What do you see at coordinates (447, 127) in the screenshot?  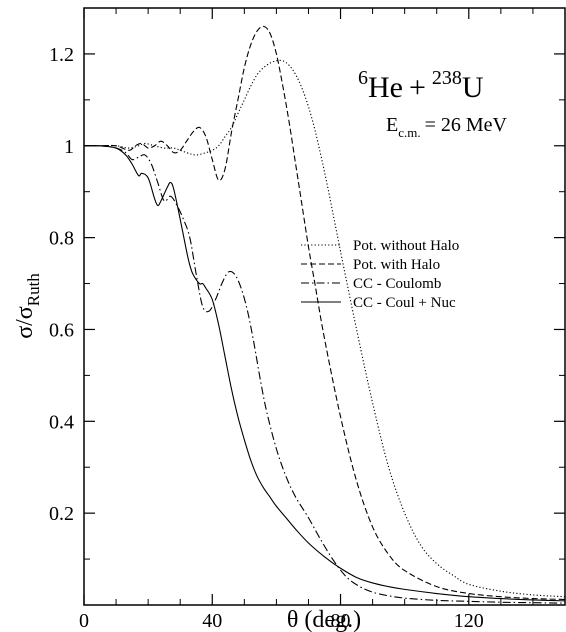 I see `energy-annotation: Ec.m. = 26 MeV` at bounding box center [447, 127].